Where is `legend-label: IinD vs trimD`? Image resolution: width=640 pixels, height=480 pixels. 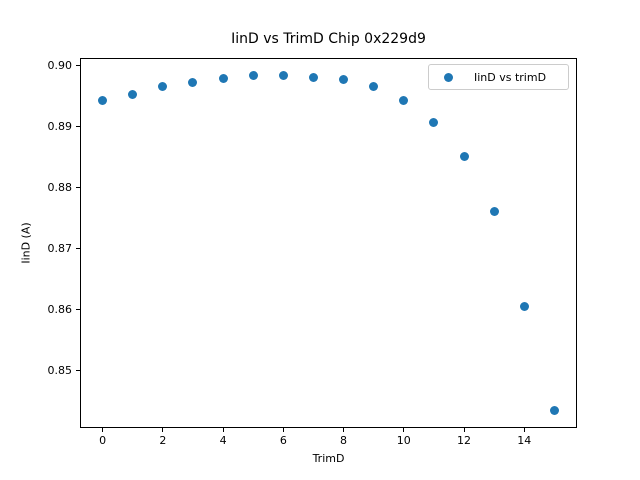
legend-label: IinD vs trimD is located at coordinates (510, 77).